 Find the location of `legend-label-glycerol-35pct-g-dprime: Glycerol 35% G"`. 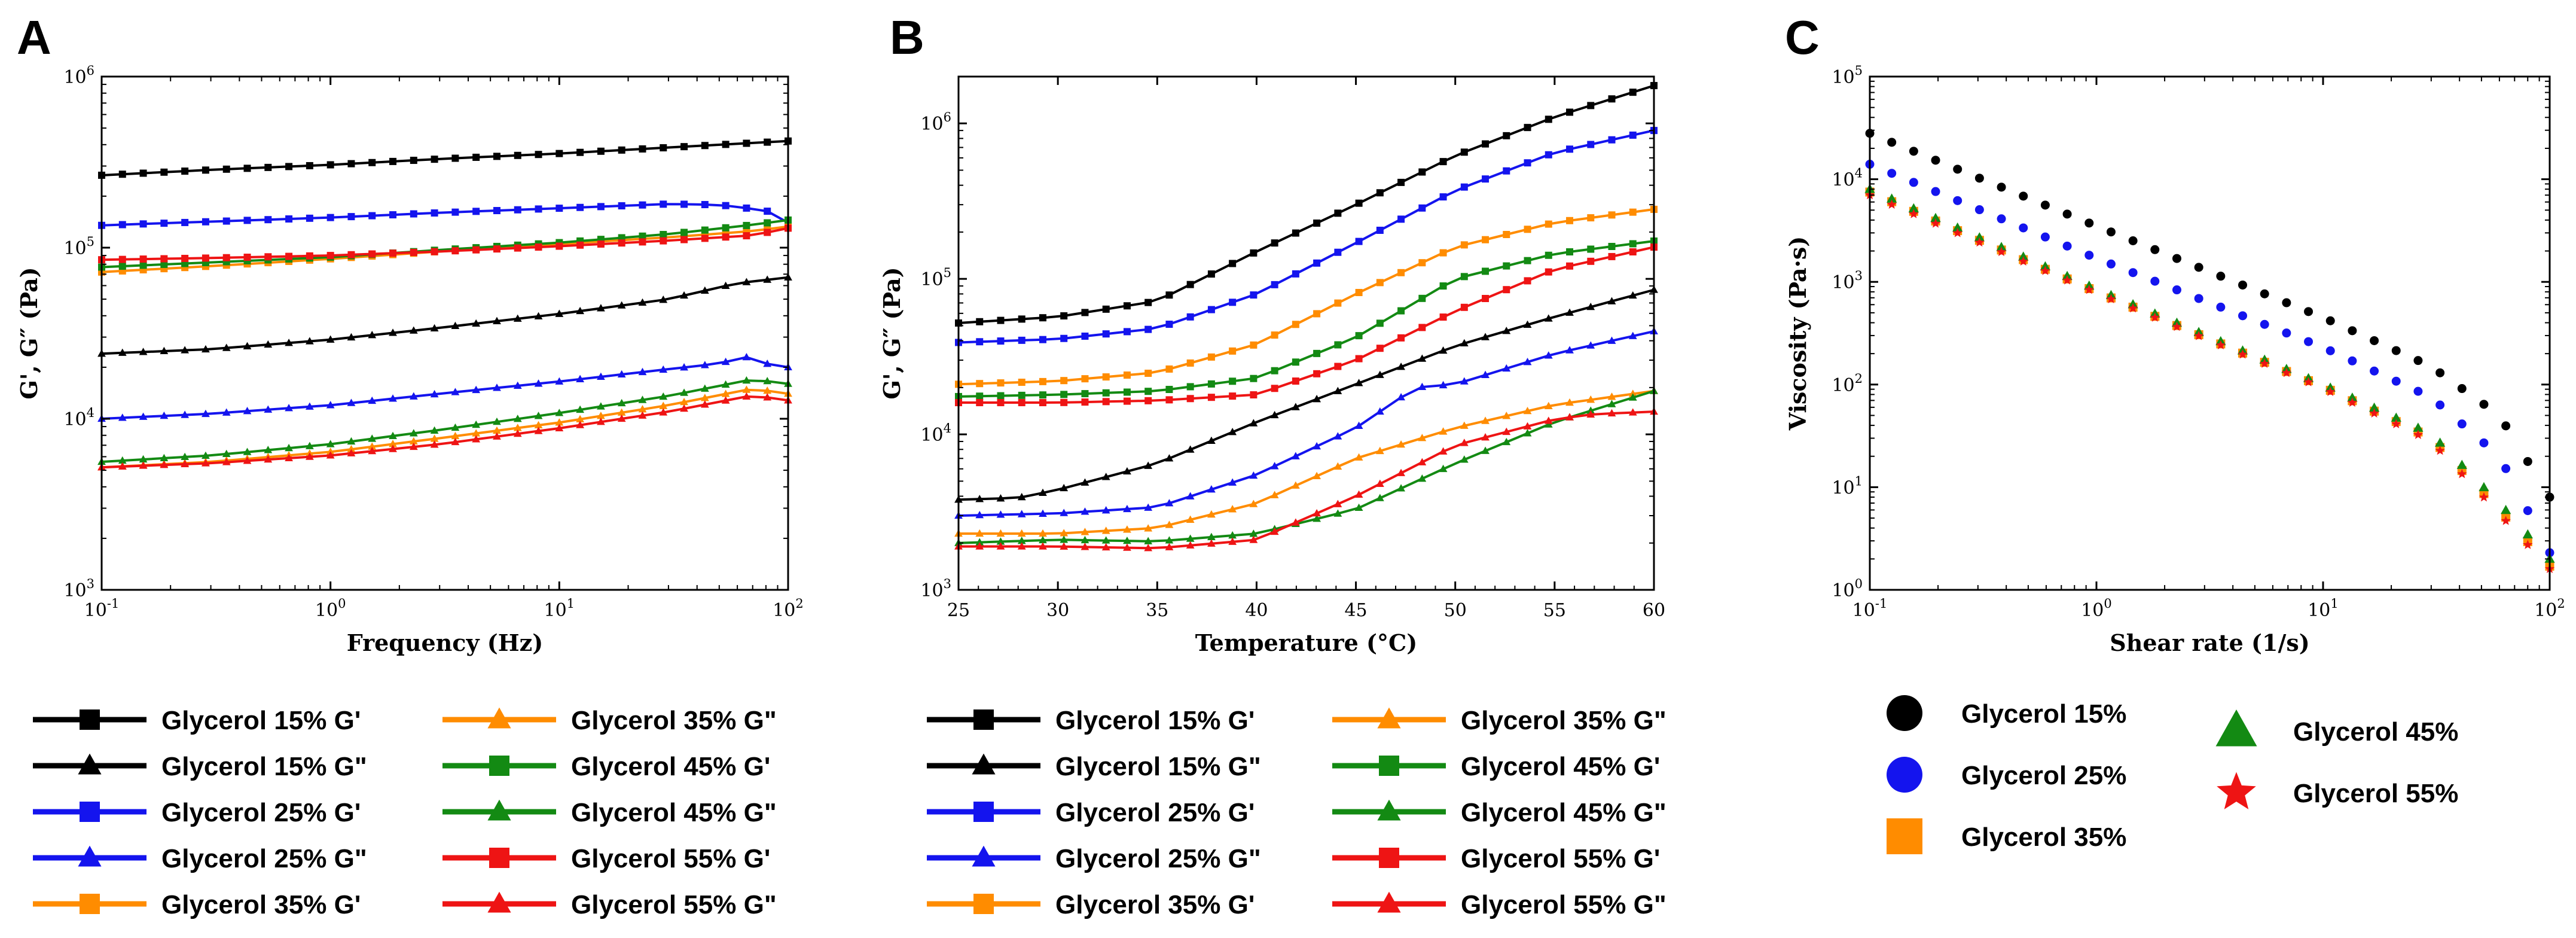

legend-label-glycerol-35pct-g-dprime: Glycerol 35% G" is located at coordinates (674, 720).